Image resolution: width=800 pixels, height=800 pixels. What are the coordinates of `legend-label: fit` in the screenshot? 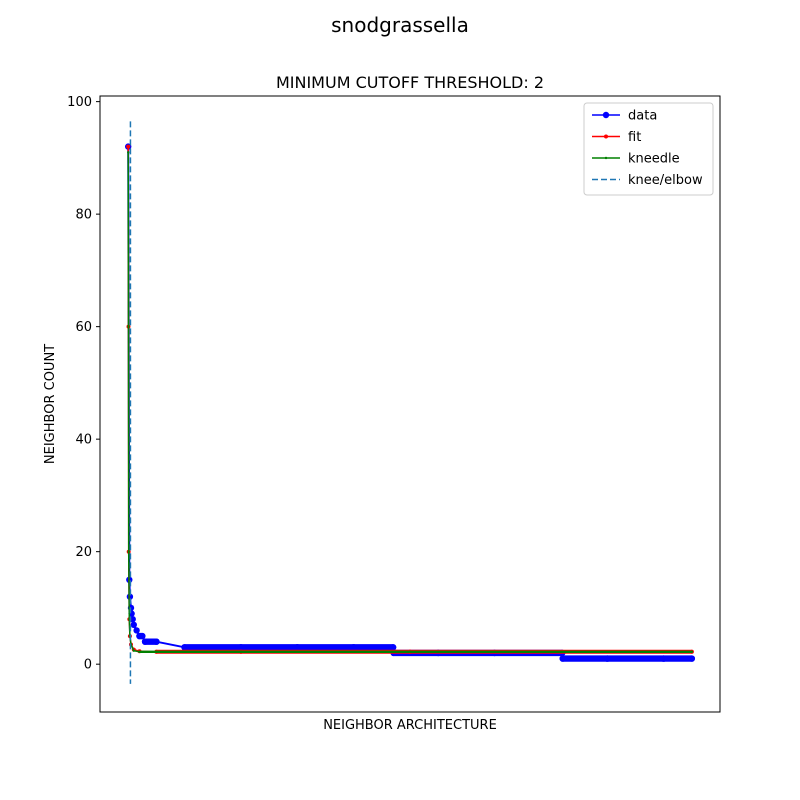 It's located at (634, 137).